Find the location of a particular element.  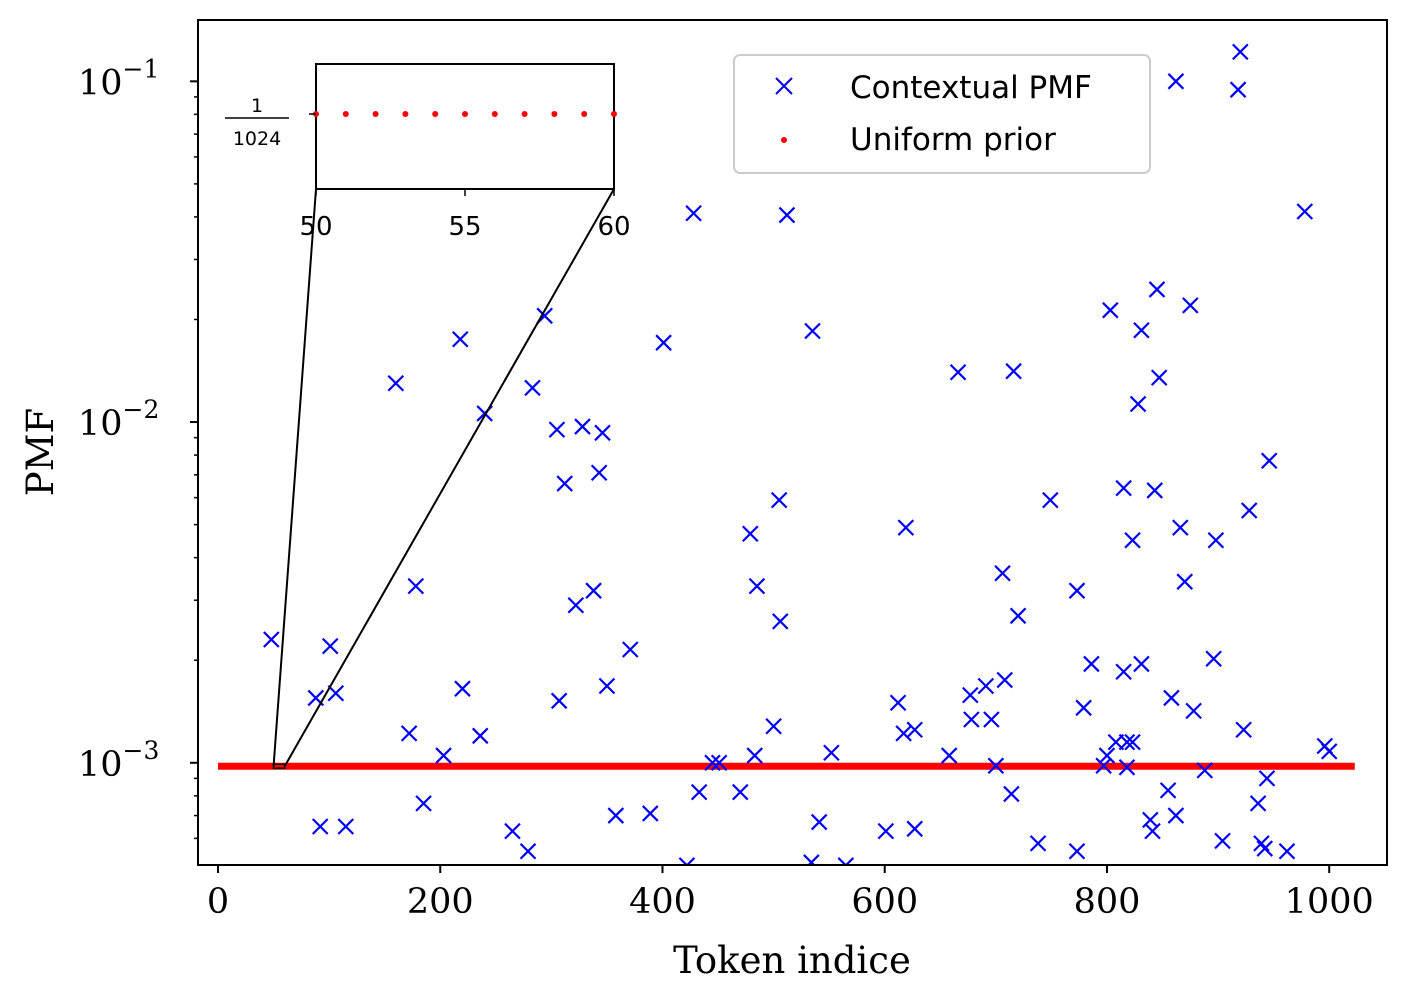

legend: Contextual PMF Uniform prior is located at coordinates (942, 114).